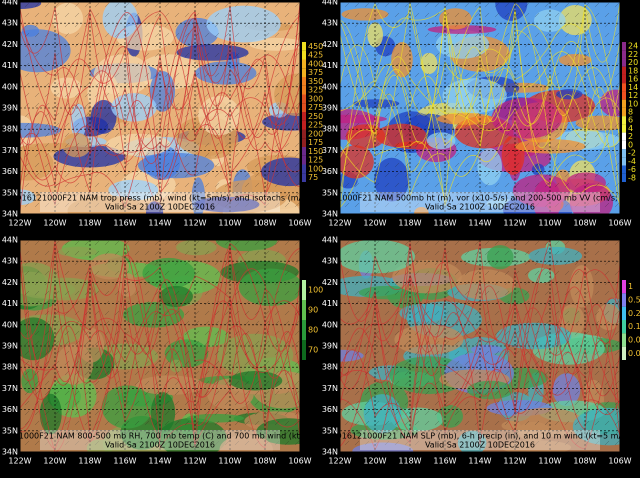 The width and height of the screenshot is (640, 478). What do you see at coordinates (10, 303) in the screenshot?
I see `latitude-label: 41N` at bounding box center [10, 303].